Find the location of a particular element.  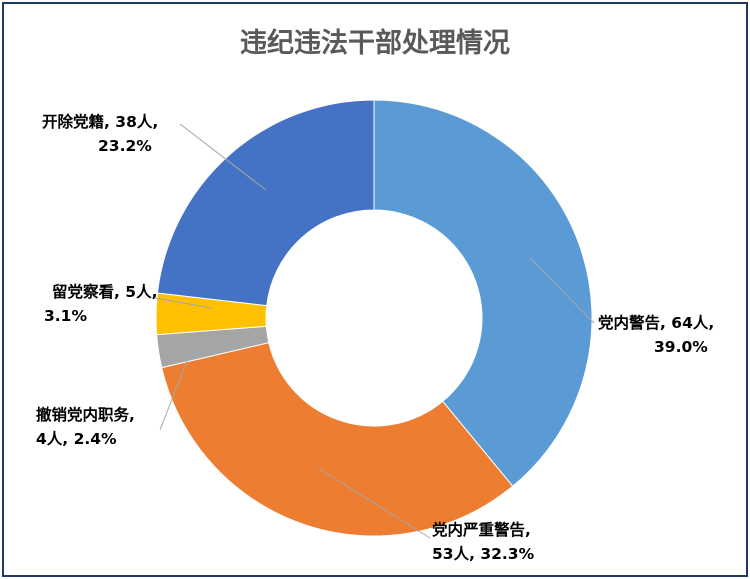

data-label-line: 党内警告, 64人, is located at coordinates (656, 322).